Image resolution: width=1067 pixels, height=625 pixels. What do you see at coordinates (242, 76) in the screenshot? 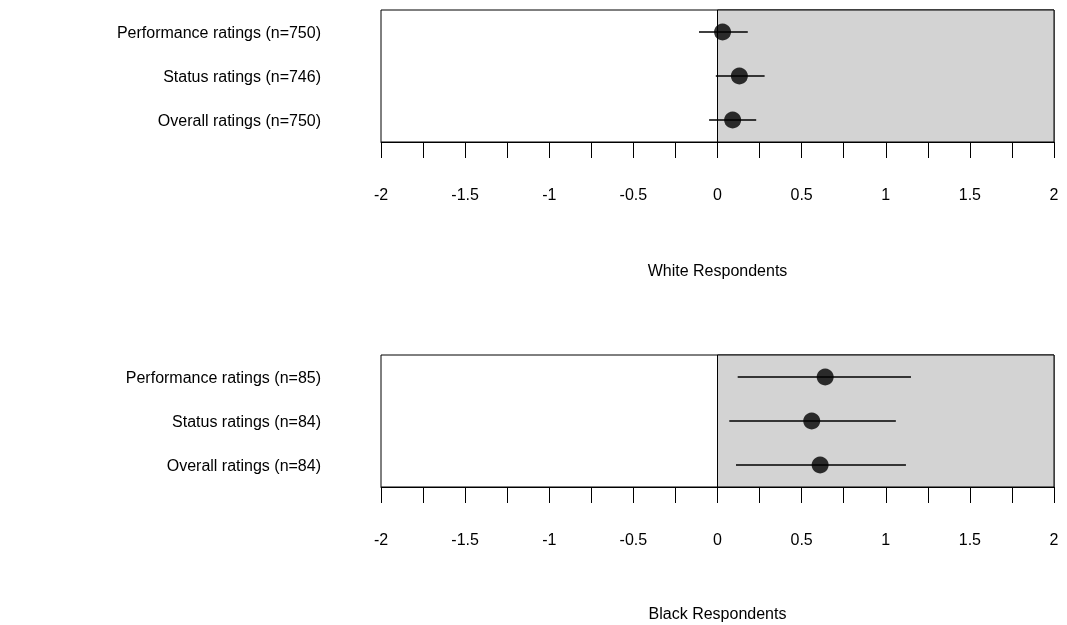
I see `y-tick-label: Status ratings (n=746)` at bounding box center [242, 76].